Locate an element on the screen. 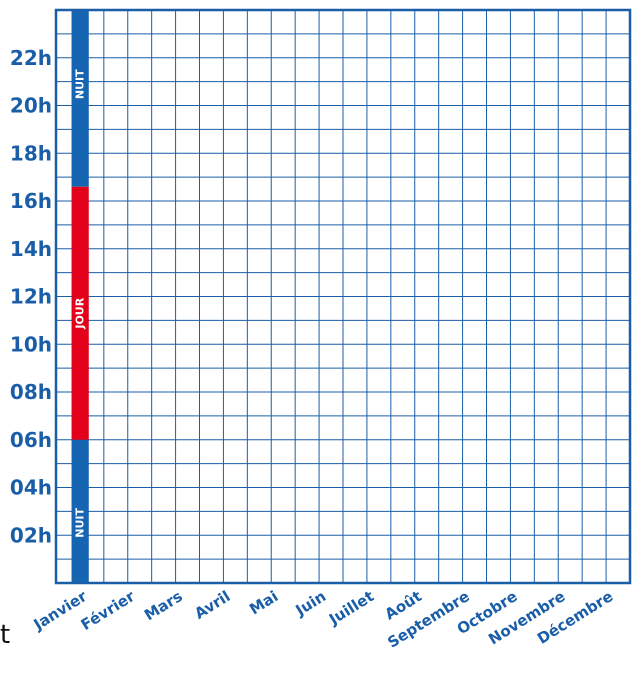 This screenshot has height=678, width=638. y-tick-label: 22h is located at coordinates (31, 58).